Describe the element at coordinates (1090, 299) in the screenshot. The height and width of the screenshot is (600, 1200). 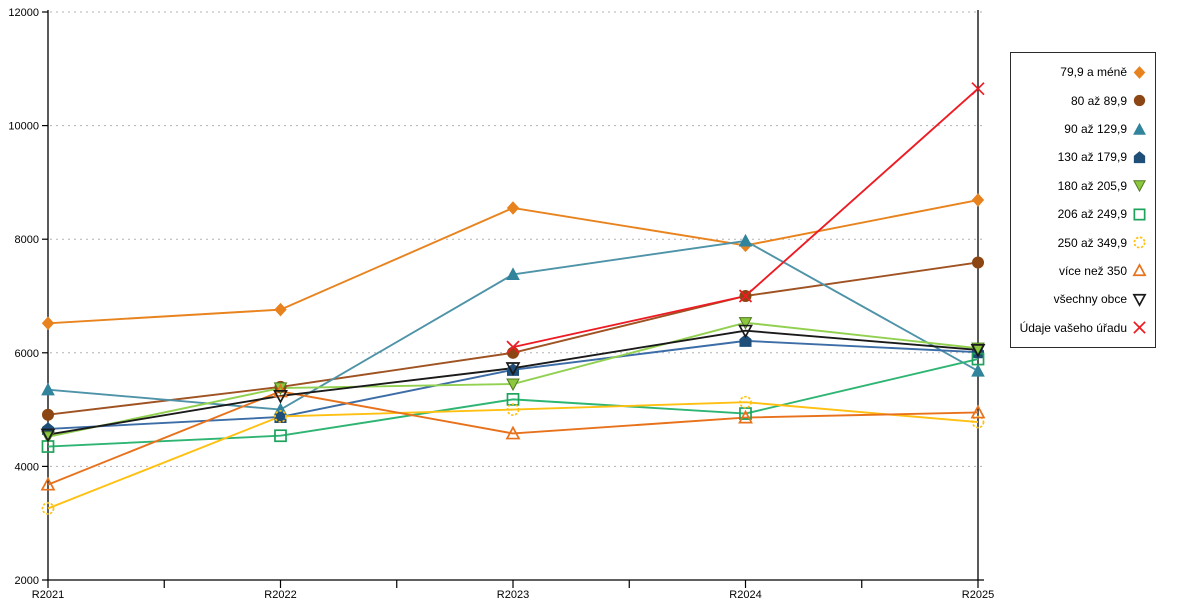
I see `legend-label: všechny obce` at that location.